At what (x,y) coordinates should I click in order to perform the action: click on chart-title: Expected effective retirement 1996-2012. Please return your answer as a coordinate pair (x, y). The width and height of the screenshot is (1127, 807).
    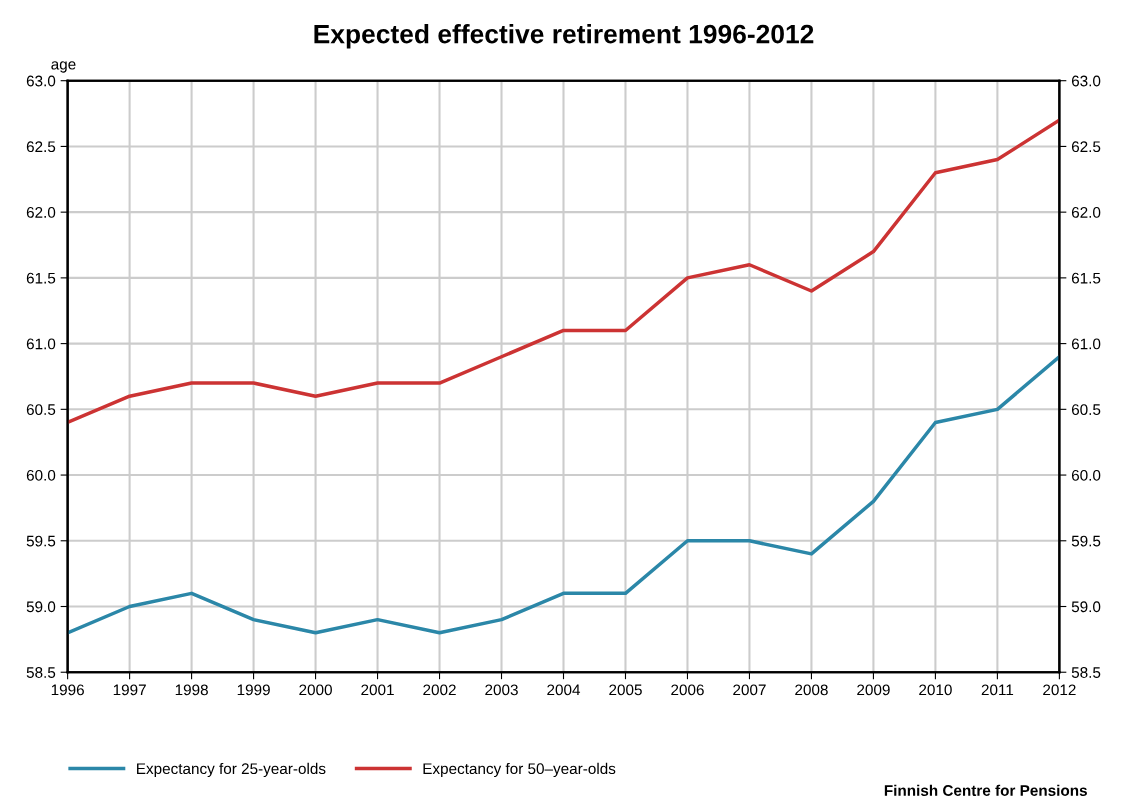
    Looking at the image, I should click on (564, 36).